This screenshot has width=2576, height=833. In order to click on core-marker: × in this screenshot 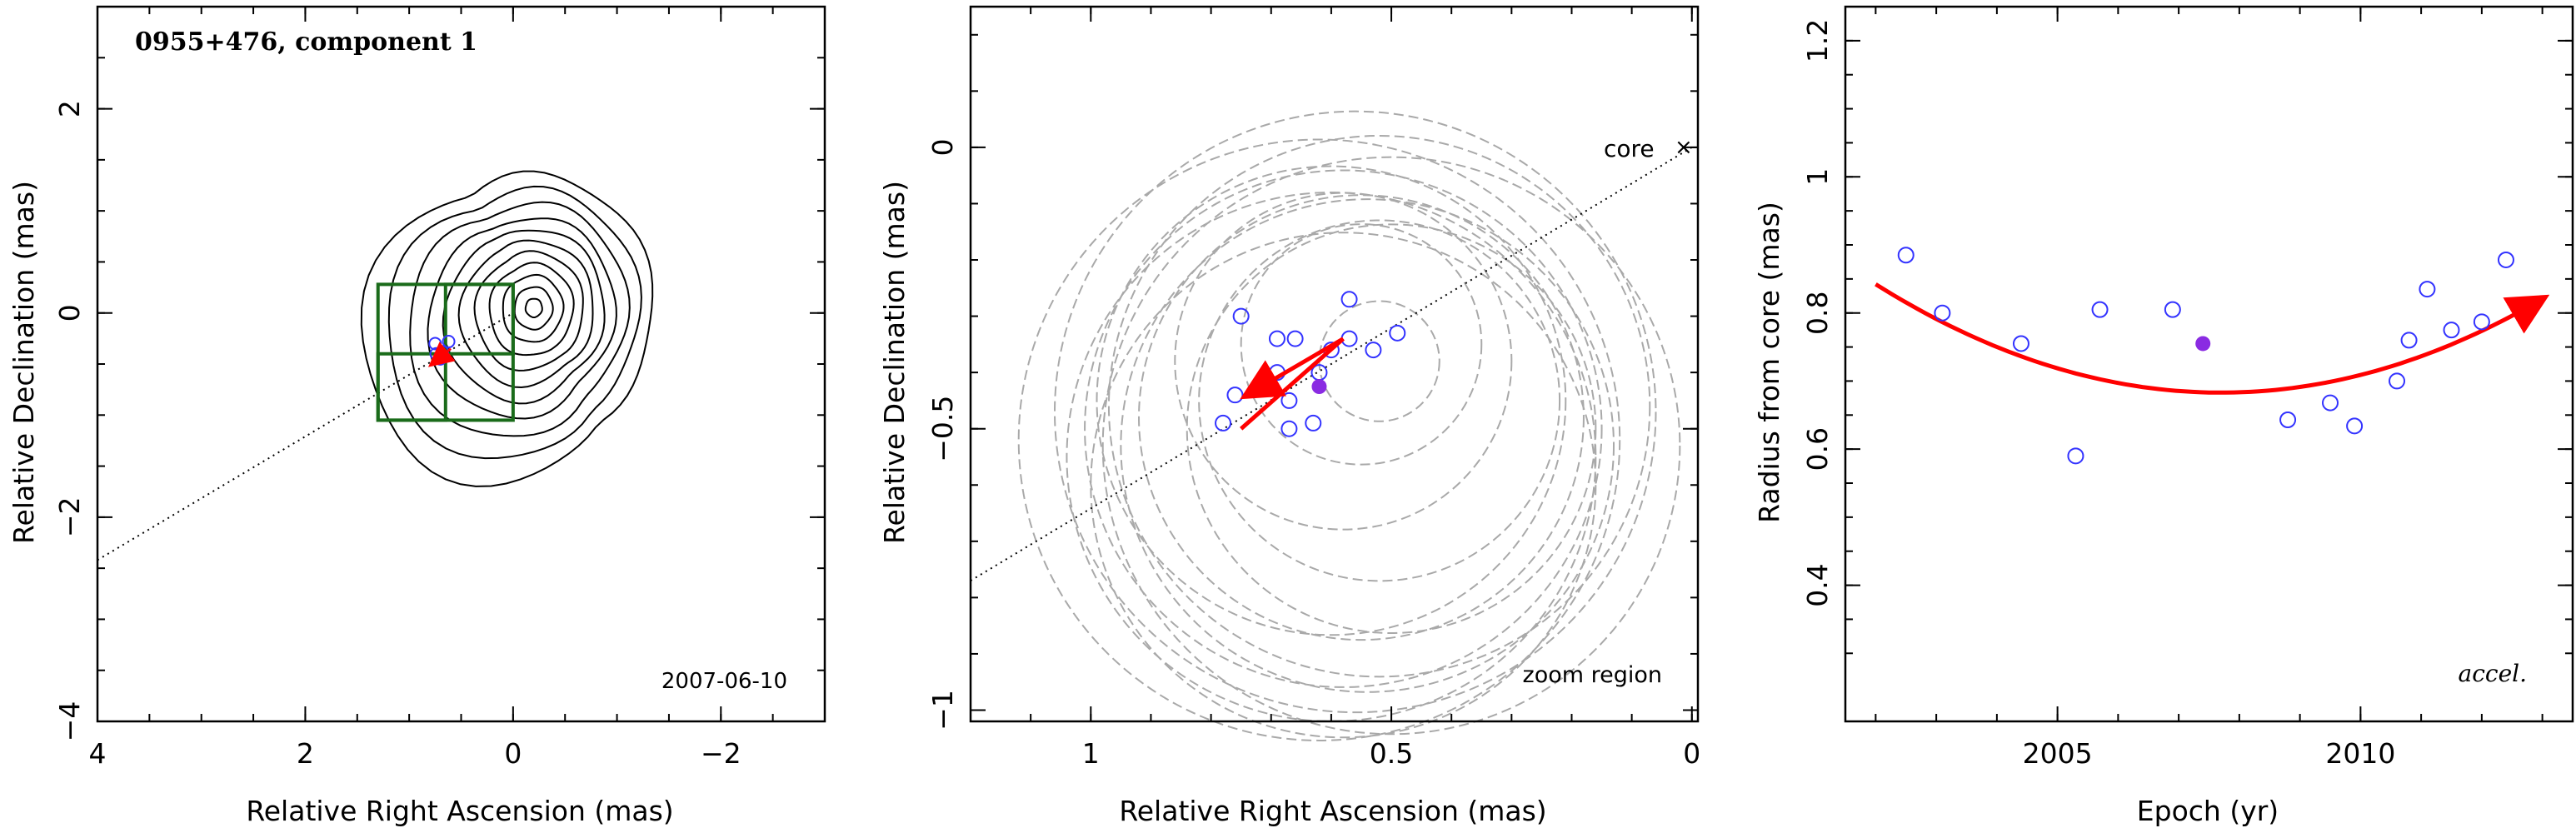, I will do `click(1684, 147)`.